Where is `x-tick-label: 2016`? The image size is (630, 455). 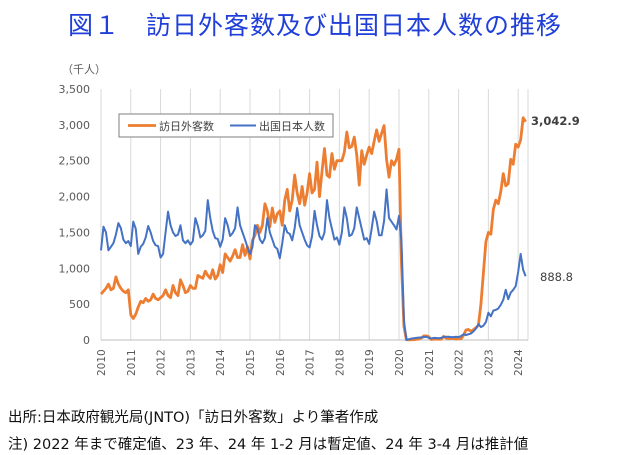 x-tick-label: 2016 is located at coordinates (281, 362).